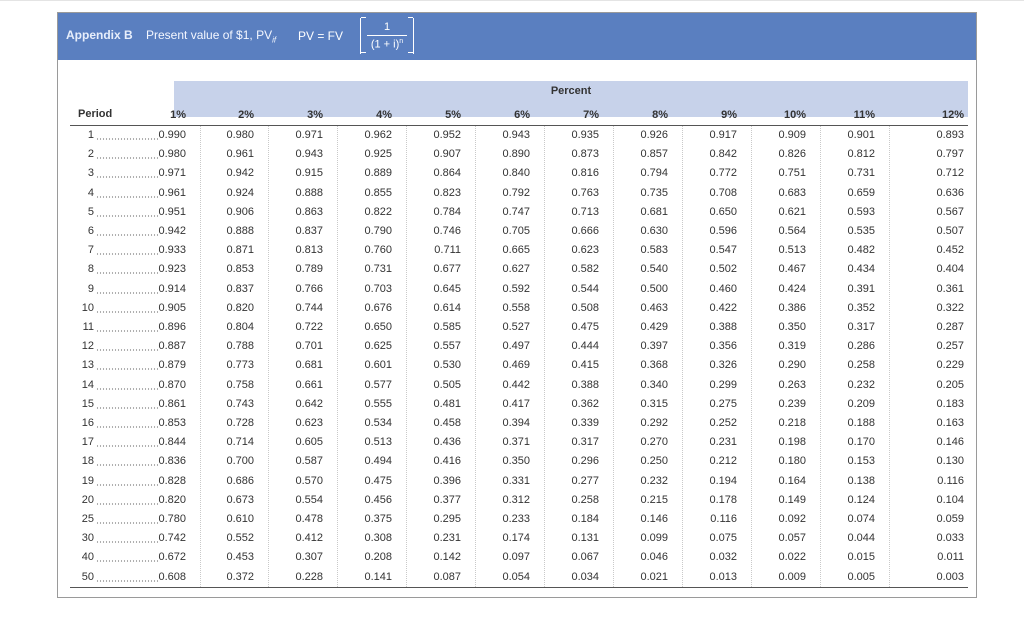 The image size is (1024, 632). Describe the element at coordinates (585, 423) in the screenshot. I see `value-cell: 0.339` at that location.